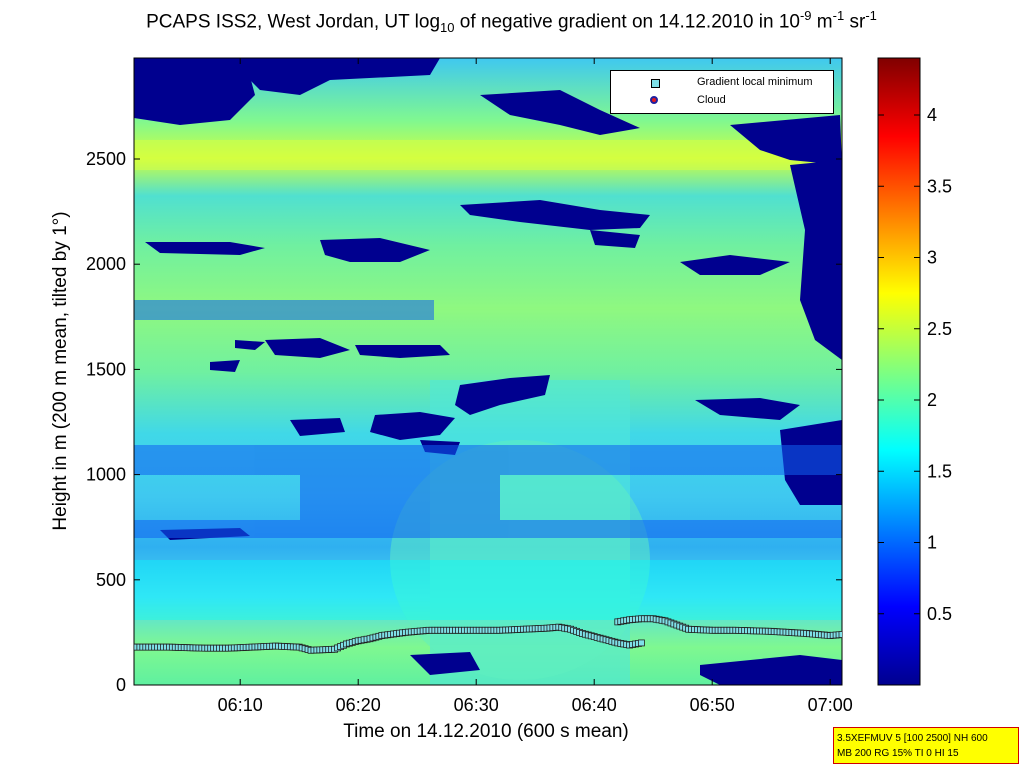 This screenshot has height=767, width=1023. Describe the element at coordinates (932, 543) in the screenshot. I see `colorbar-tick-label: 1` at that location.